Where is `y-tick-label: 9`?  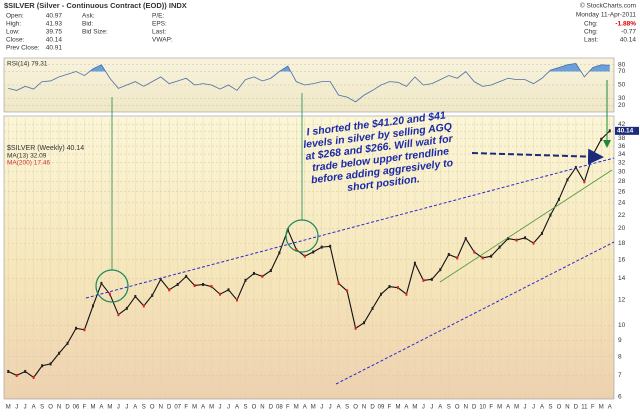
y-tick-label: 9 is located at coordinates (620, 340).